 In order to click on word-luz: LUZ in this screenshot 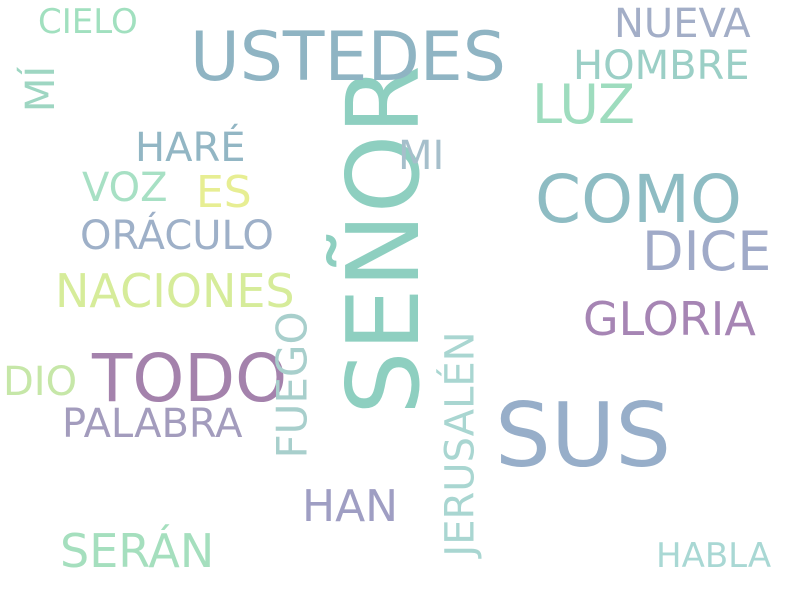, I will do `click(583, 104)`.